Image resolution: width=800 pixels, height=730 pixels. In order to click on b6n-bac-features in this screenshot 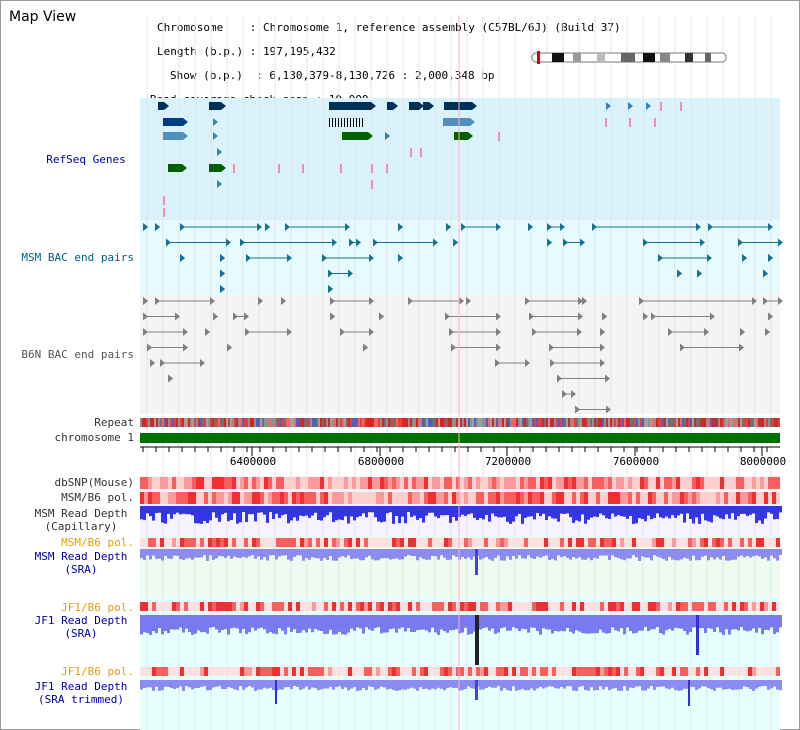, I will do `click(463, 355)`.